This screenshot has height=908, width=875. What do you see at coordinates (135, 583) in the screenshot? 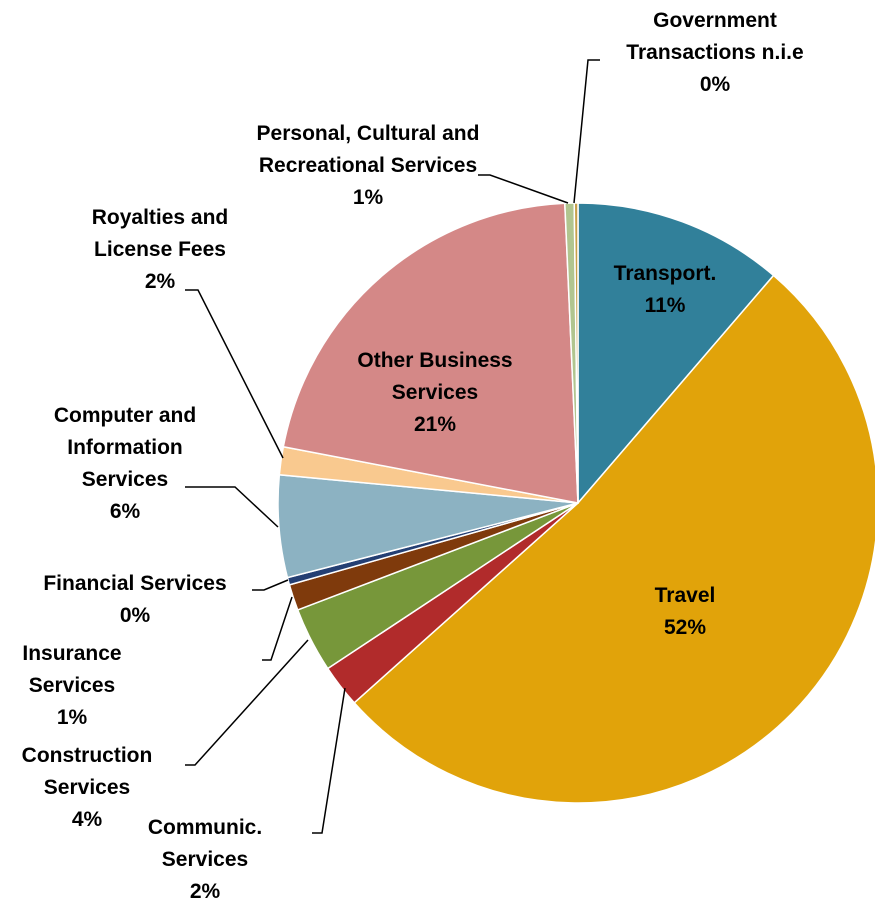
I see `category-name: Financial Services` at bounding box center [135, 583].